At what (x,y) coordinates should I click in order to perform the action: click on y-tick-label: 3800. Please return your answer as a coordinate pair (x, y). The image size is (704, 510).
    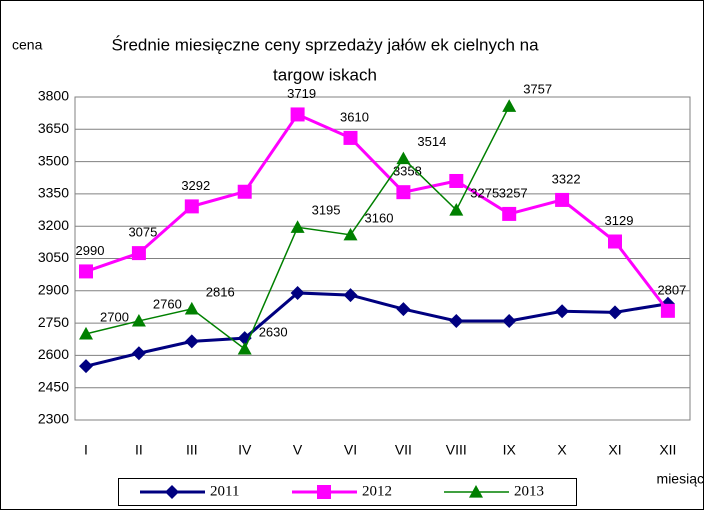
    Looking at the image, I should click on (53, 96).